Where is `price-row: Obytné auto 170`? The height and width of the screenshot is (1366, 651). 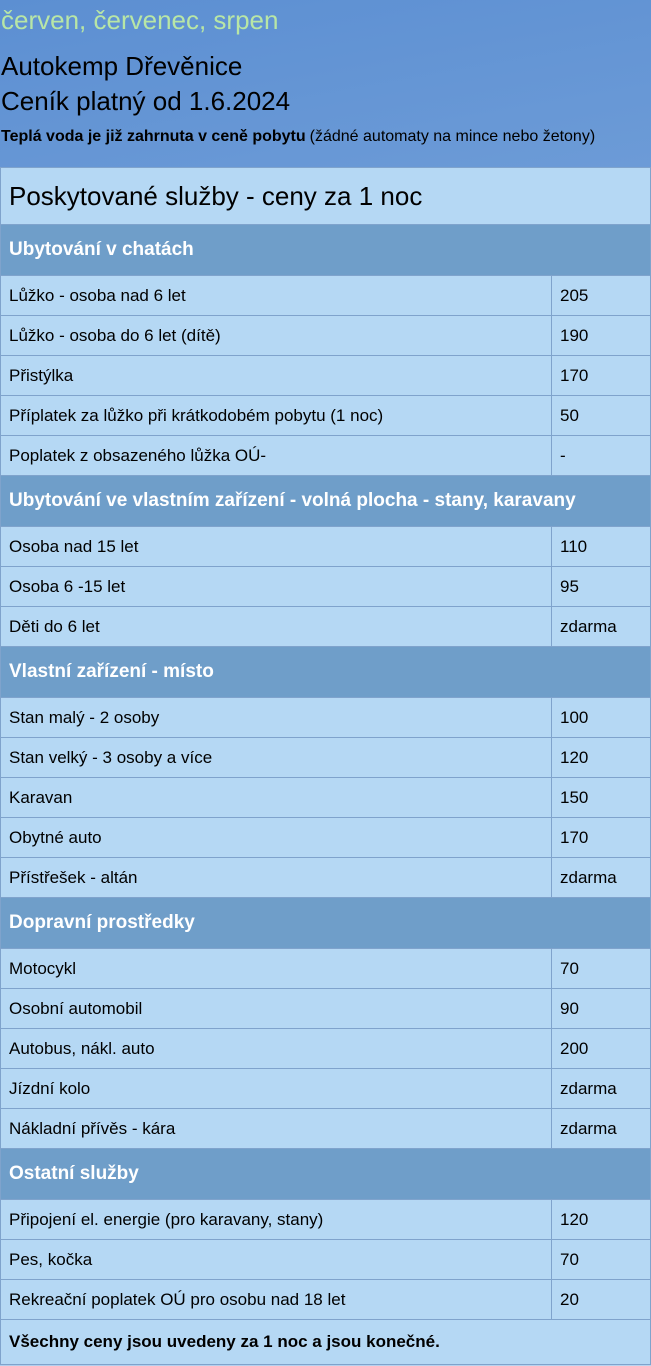 price-row: Obytné auto 170 is located at coordinates (325, 838).